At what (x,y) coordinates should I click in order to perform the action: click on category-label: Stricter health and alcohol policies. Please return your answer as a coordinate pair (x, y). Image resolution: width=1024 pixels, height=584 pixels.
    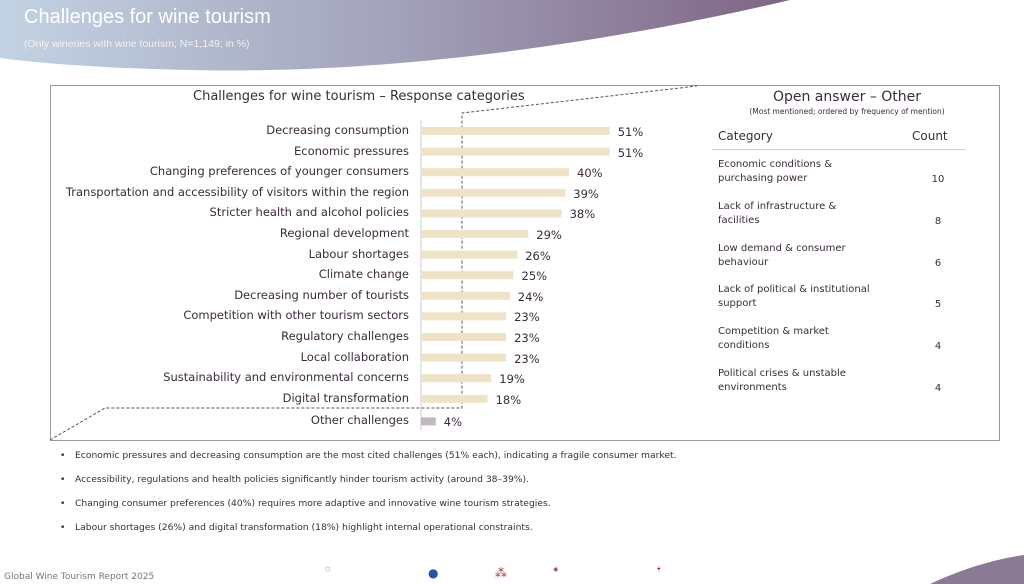
    Looking at the image, I should click on (309, 212).